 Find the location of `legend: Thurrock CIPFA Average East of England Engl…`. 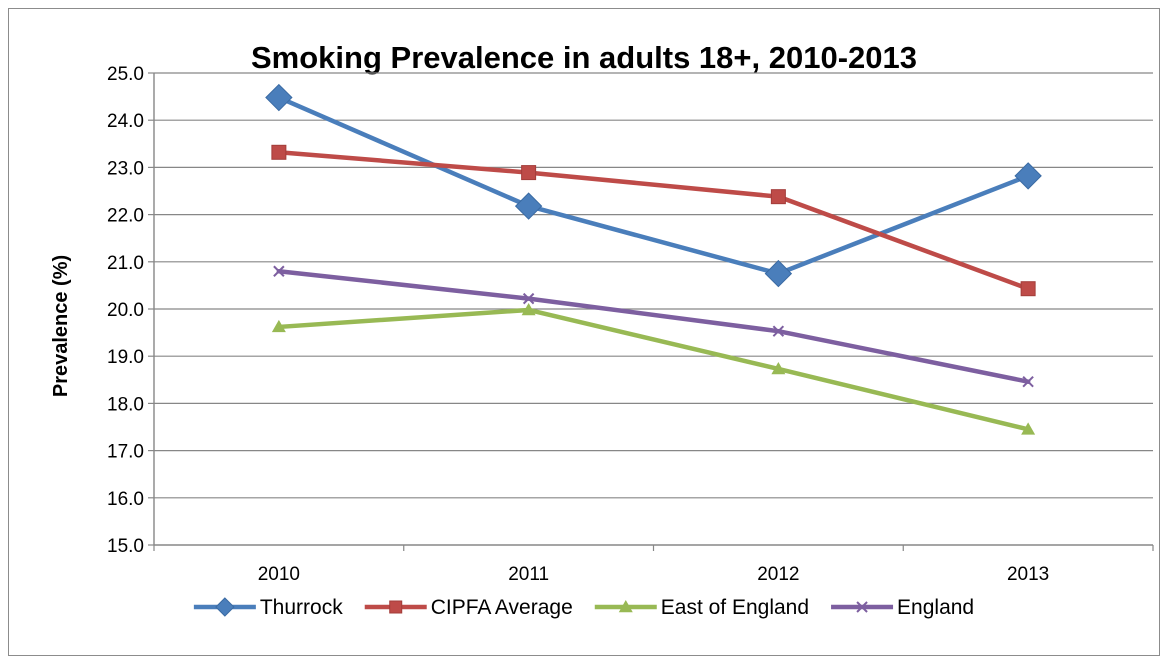

legend: Thurrock CIPFA Average East of England Engl… is located at coordinates (583, 607).